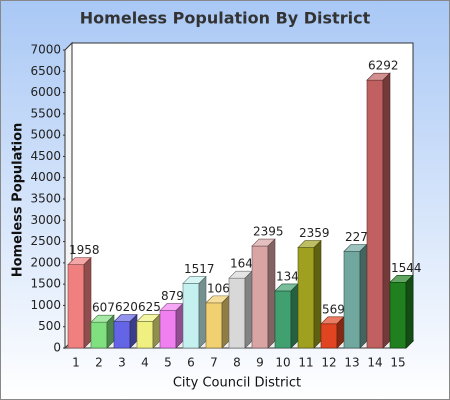 The image size is (450, 400). I want to click on value-label: 620, so click(126, 307).